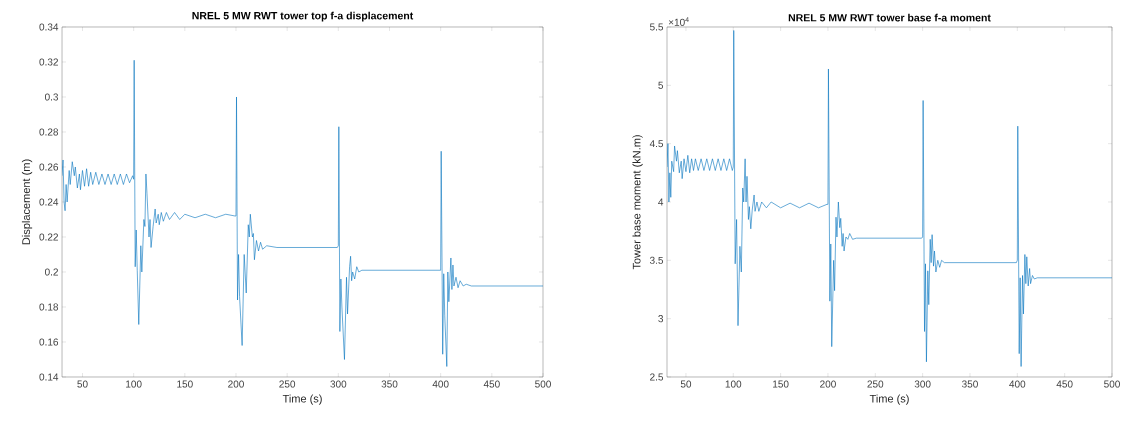 The width and height of the screenshot is (1133, 423). What do you see at coordinates (656, 260) in the screenshot?
I see `y-tick-label: 3.5` at bounding box center [656, 260].